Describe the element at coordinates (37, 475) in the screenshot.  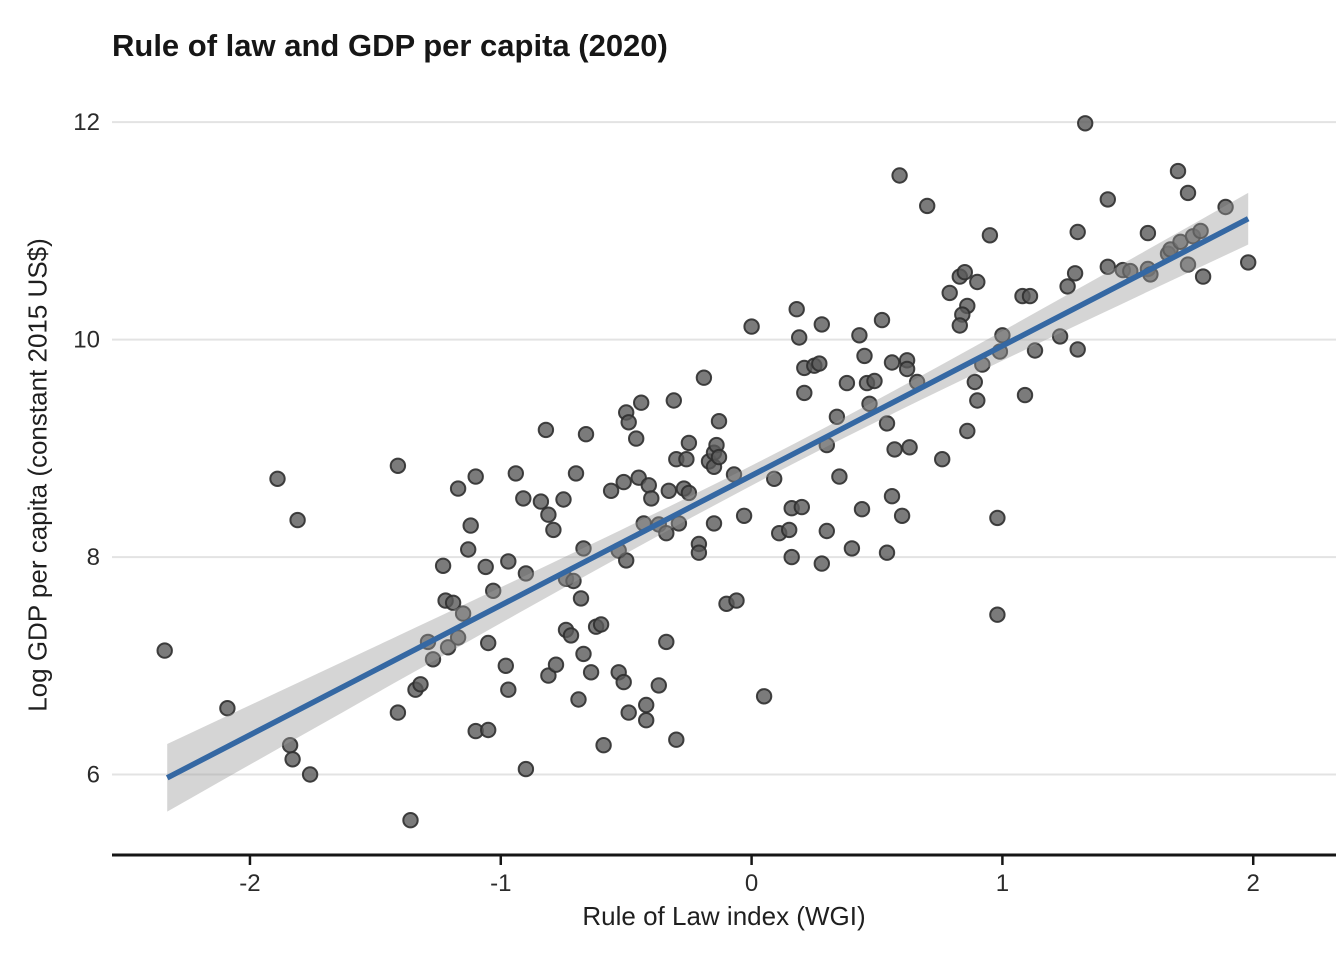
I see `y-axis-title: Log GDP per capita (constant 2015 US$)` at that location.